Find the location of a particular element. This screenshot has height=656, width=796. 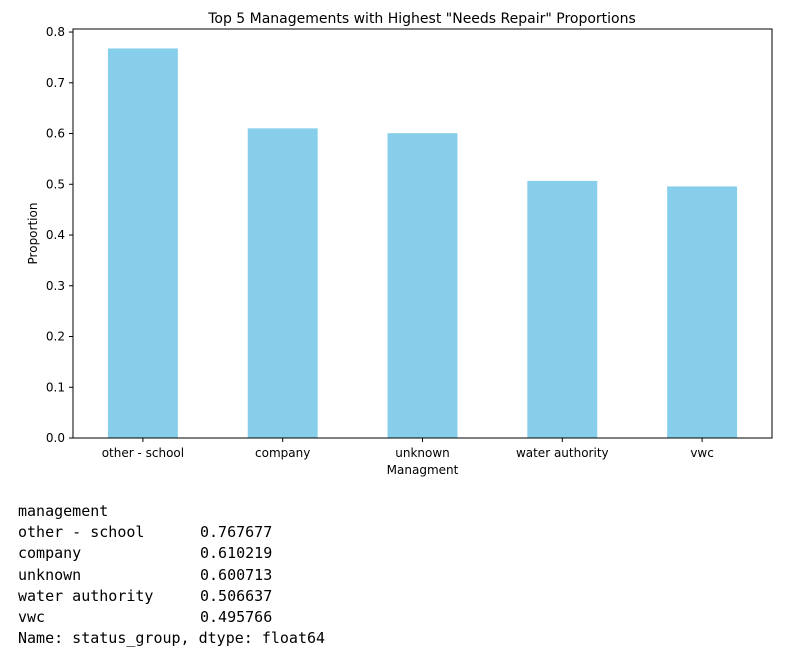

output-header: management is located at coordinates (63, 511).